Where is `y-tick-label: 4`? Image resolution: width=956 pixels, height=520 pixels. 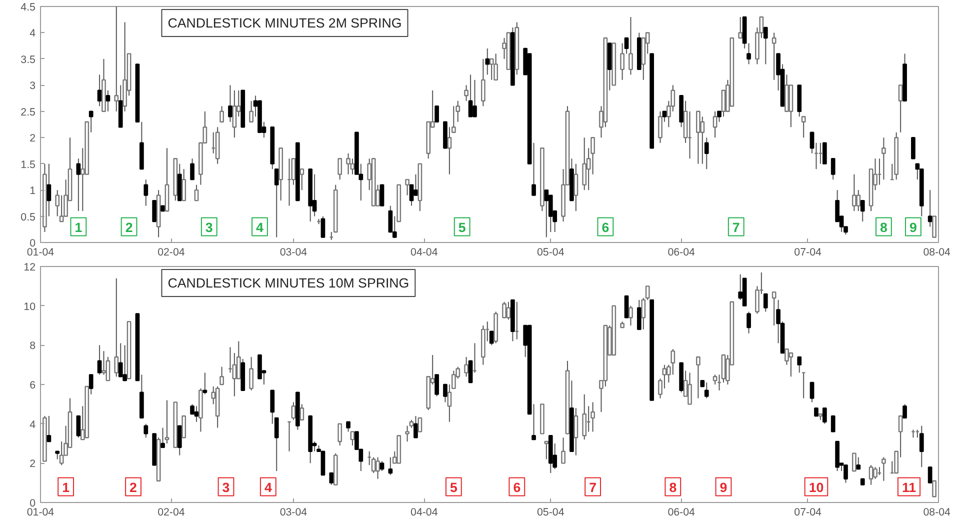 y-tick-label: 4 is located at coordinates (33, 34).